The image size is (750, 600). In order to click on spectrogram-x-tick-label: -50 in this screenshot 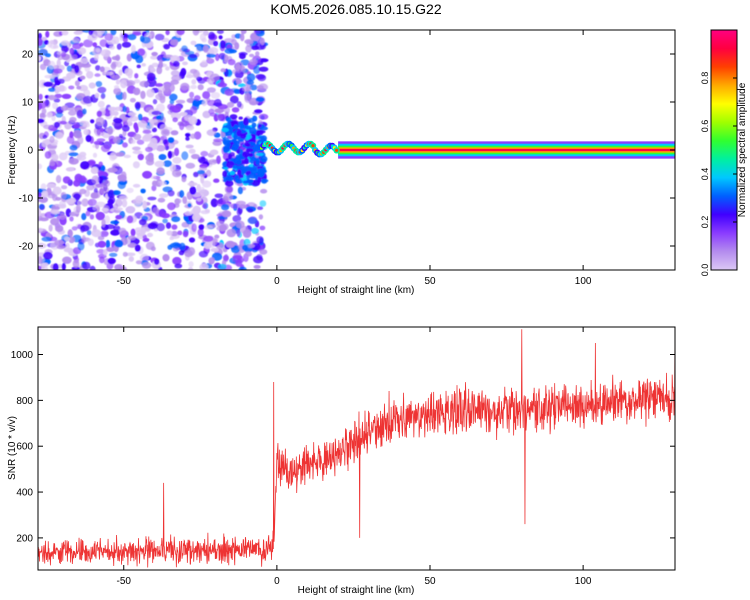, I will do `click(124, 281)`.